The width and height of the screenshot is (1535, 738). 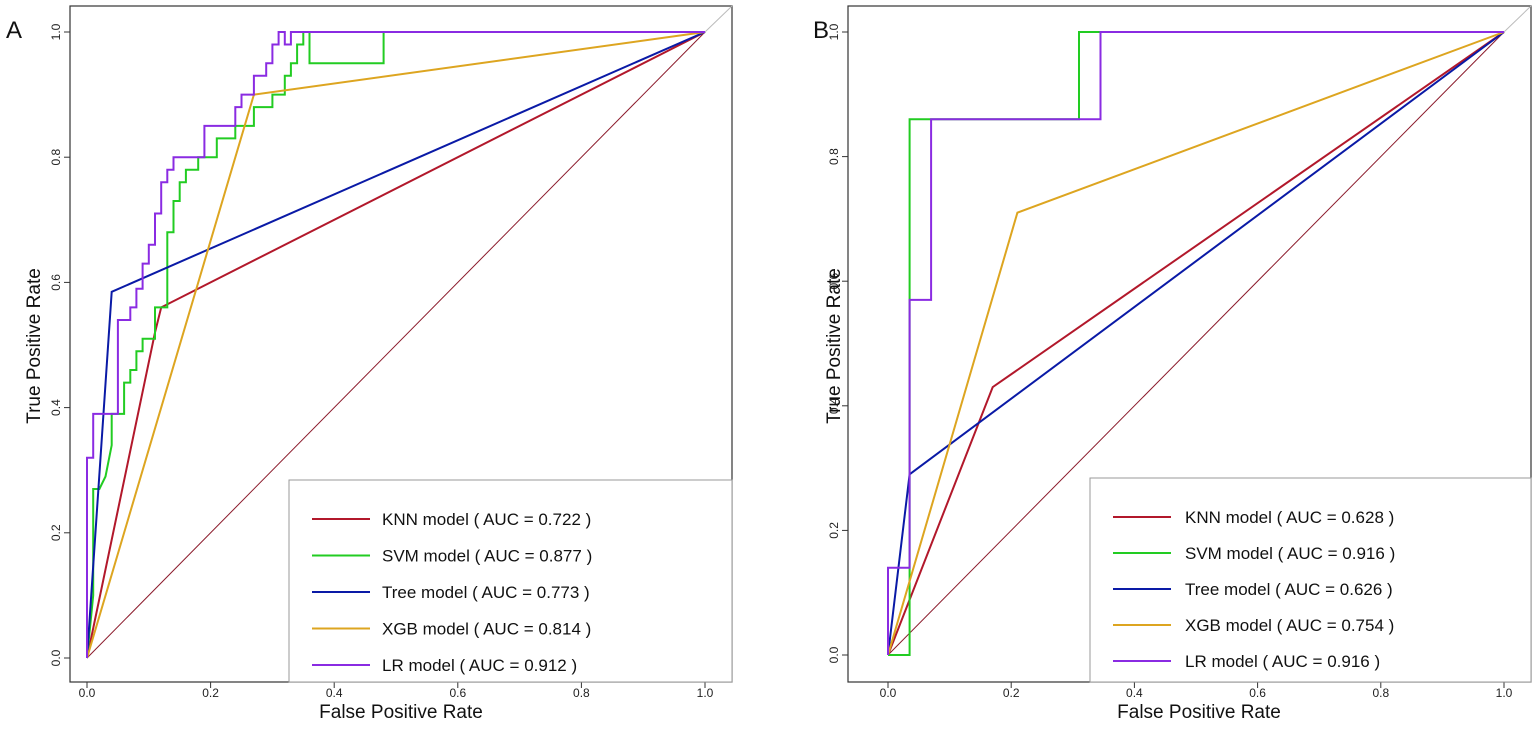 I want to click on panel-letter: A, so click(x=14, y=30).